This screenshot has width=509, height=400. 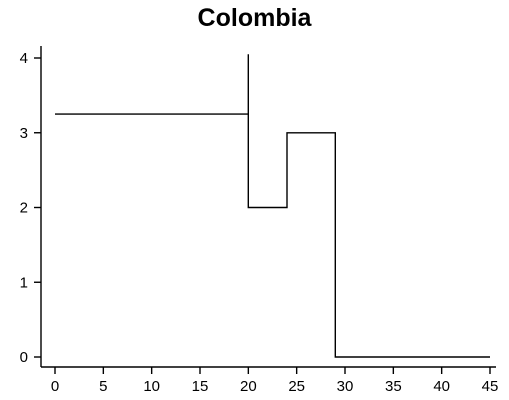 I want to click on x-tick-label: 5, so click(x=103, y=386).